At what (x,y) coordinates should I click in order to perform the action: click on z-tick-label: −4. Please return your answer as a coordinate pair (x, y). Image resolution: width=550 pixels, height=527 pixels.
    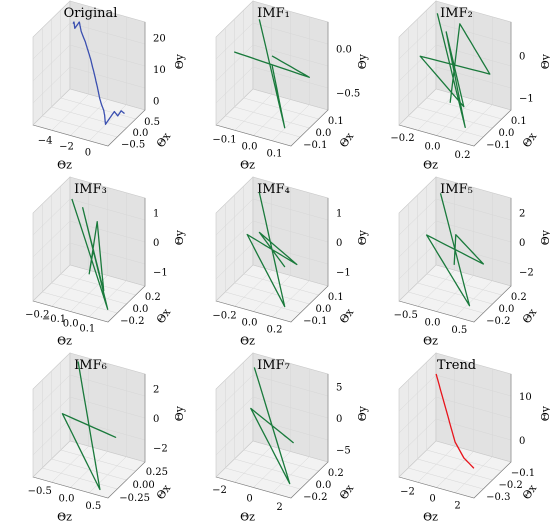
    Looking at the image, I should click on (45, 141).